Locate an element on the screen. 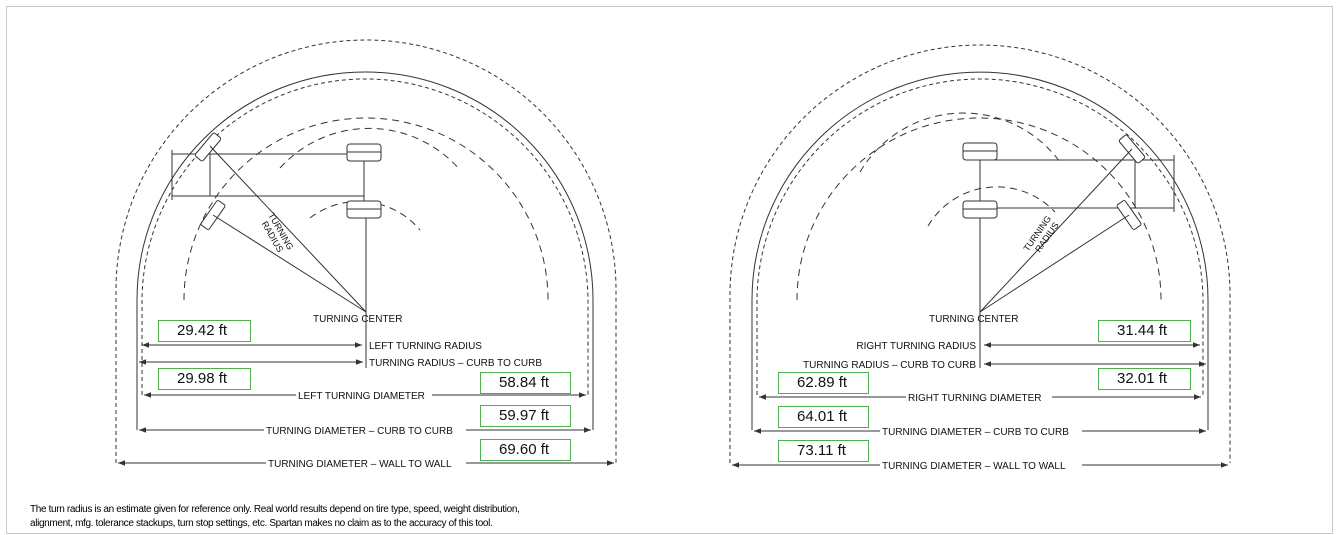 The height and width of the screenshot is (535, 1341). right-turning-diameter-value: 62.89 ft is located at coordinates (823, 383).